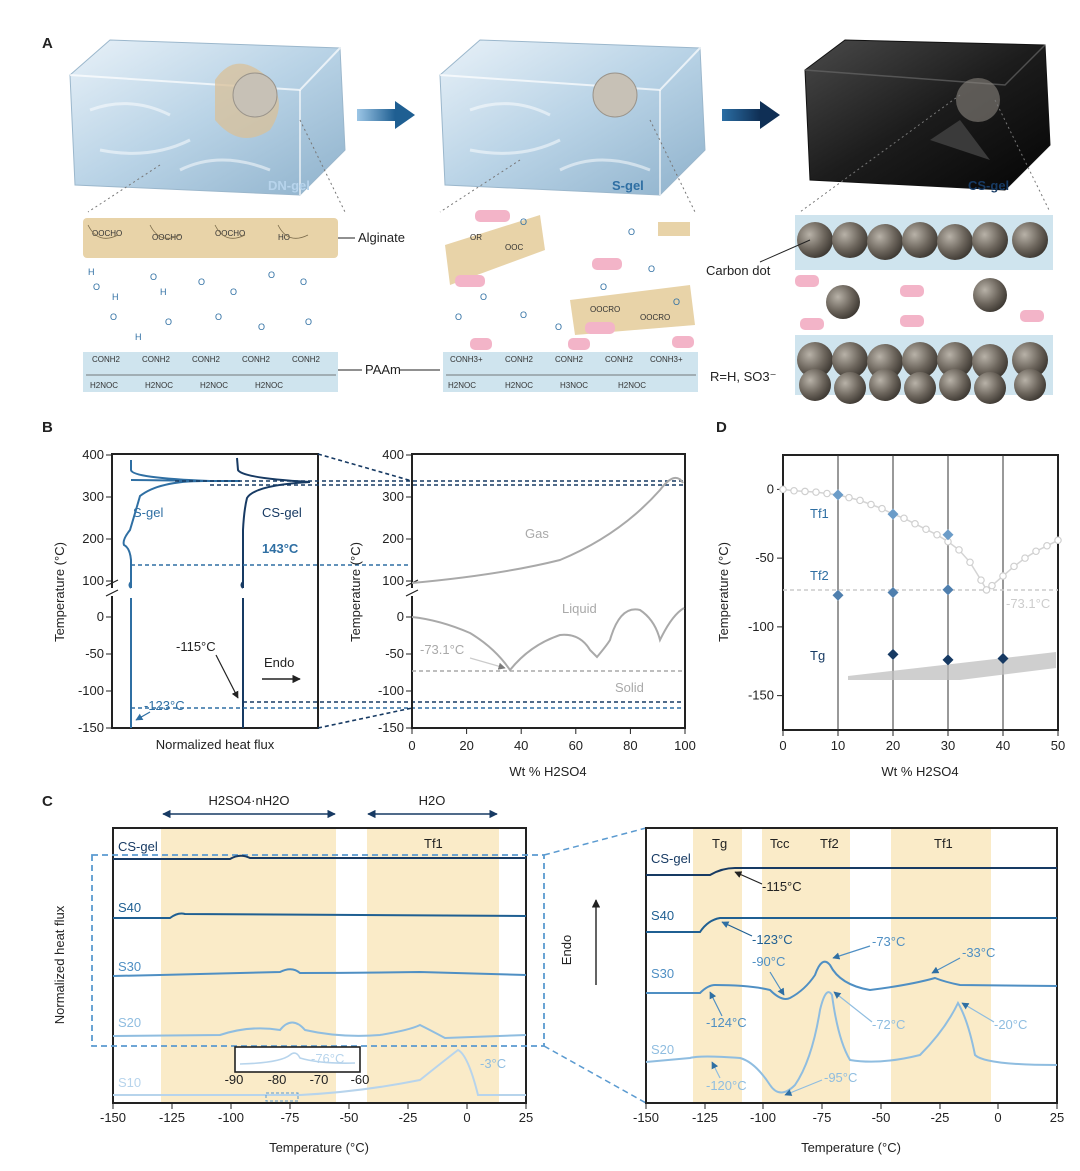 The height and width of the screenshot is (1171, 1080). What do you see at coordinates (93, 580) in the screenshot?
I see `b-left-ytick-100: 100` at bounding box center [93, 580].